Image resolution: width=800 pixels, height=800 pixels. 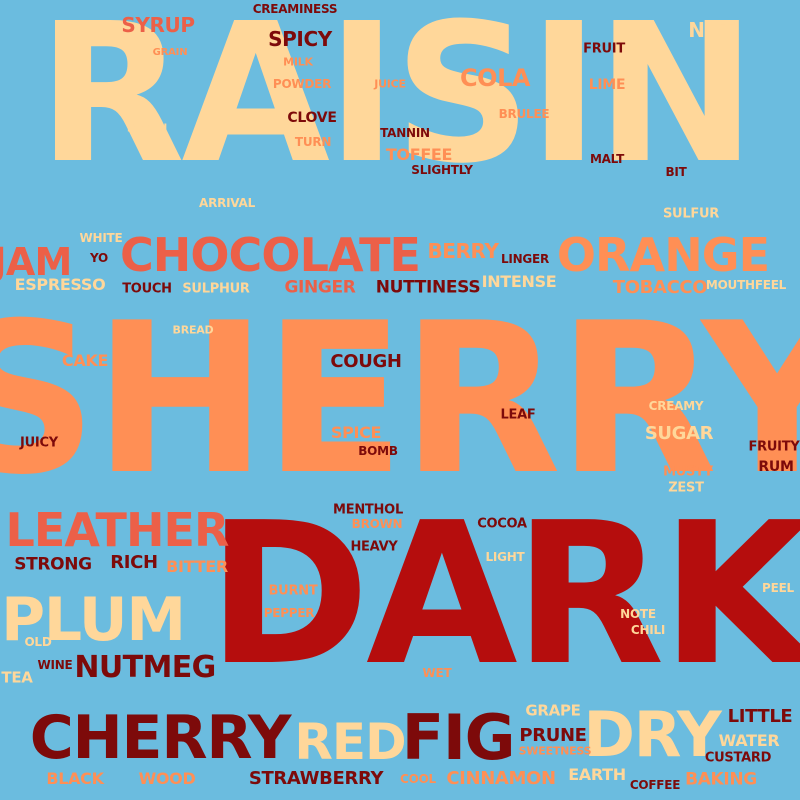 What do you see at coordinates (495, 78) in the screenshot?
I see `word-cola: COLA` at bounding box center [495, 78].